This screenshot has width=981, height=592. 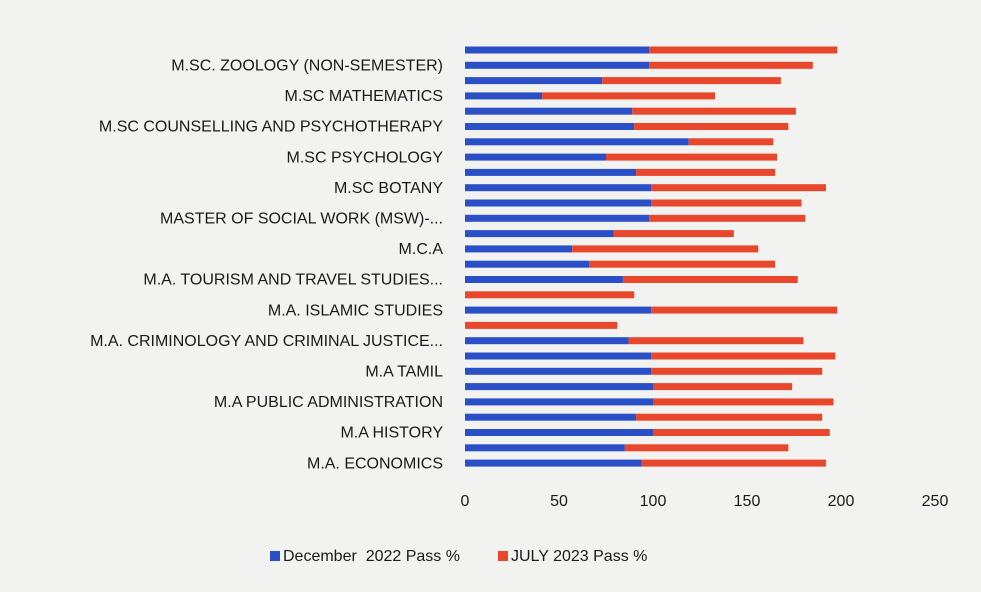 I want to click on y-tick-label: M.SC. ZOOLOGY (NON-SEMESTER), so click(x=307, y=66).